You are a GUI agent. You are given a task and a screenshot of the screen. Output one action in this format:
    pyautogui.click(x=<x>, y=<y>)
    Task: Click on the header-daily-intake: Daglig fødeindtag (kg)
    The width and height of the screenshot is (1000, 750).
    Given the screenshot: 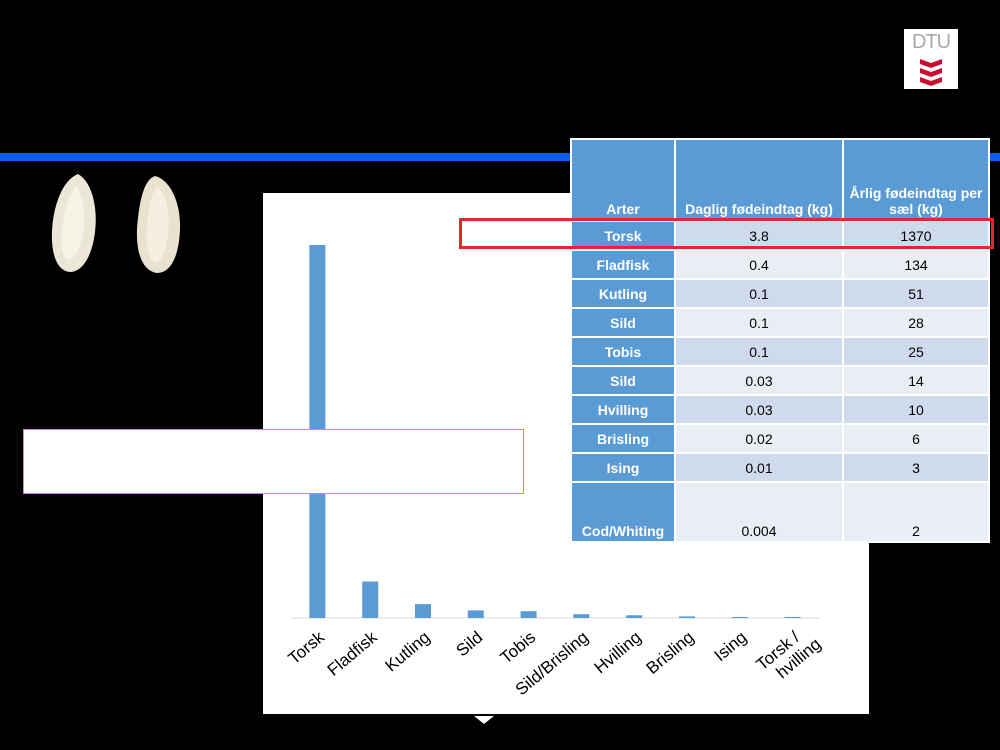 What is the action you would take?
    pyautogui.click(x=759, y=180)
    